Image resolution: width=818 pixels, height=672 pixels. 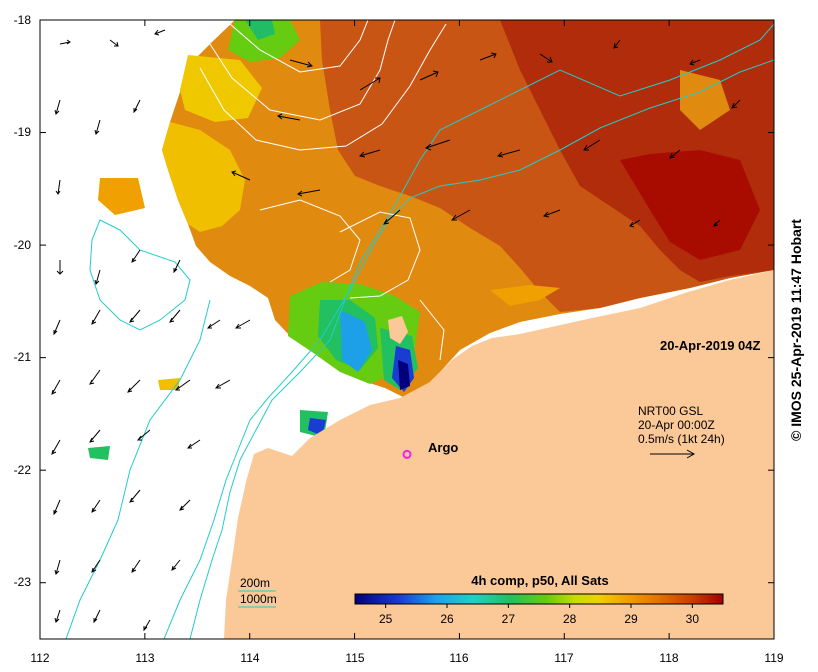 I want to click on colorbar-tick-label: 28, so click(x=570, y=619).